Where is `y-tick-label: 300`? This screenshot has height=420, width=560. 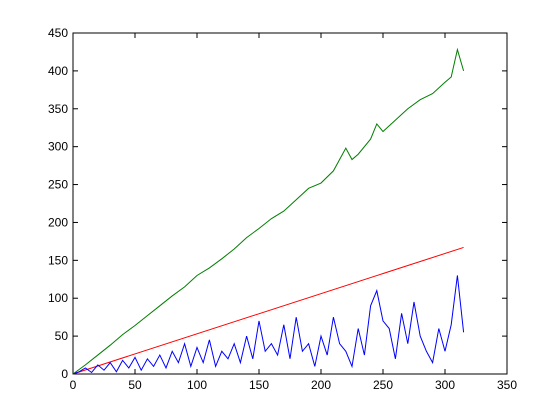 y-tick-label: 300 is located at coordinates (58, 147).